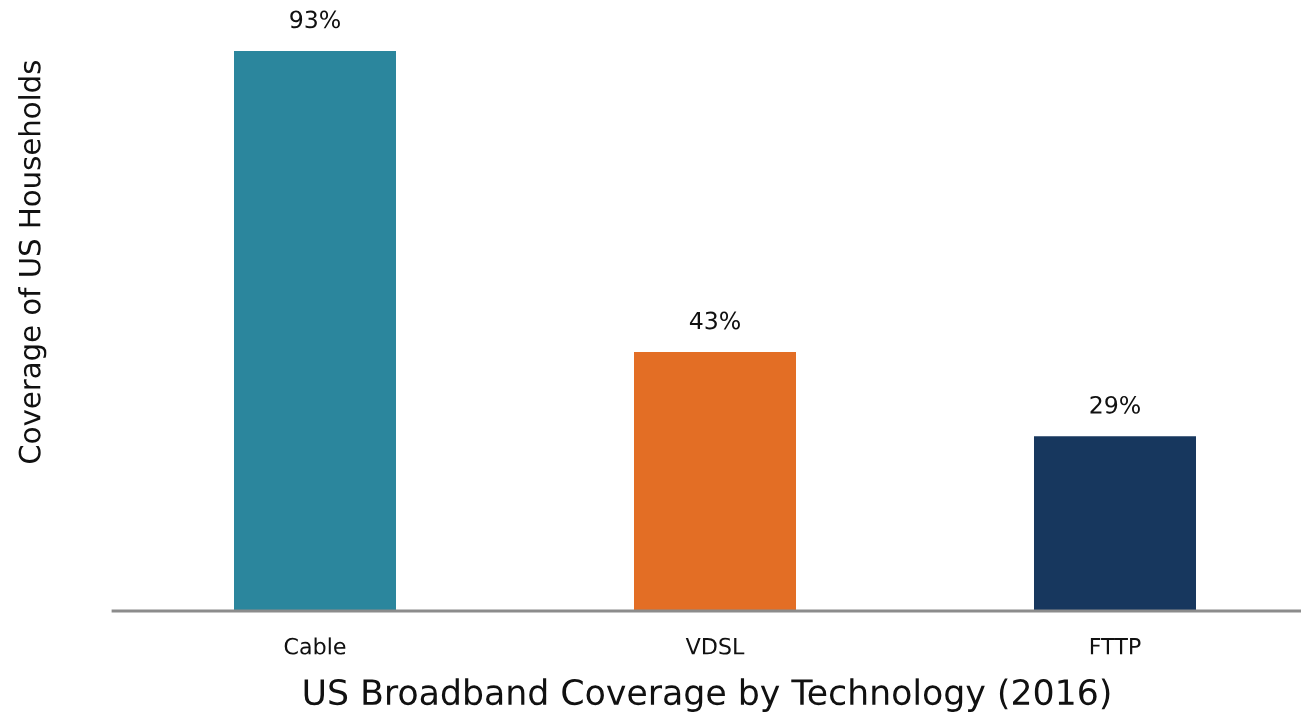 This screenshot has height=725, width=1301. What do you see at coordinates (715, 646) in the screenshot?
I see `x-tick-label: VDSL` at bounding box center [715, 646].